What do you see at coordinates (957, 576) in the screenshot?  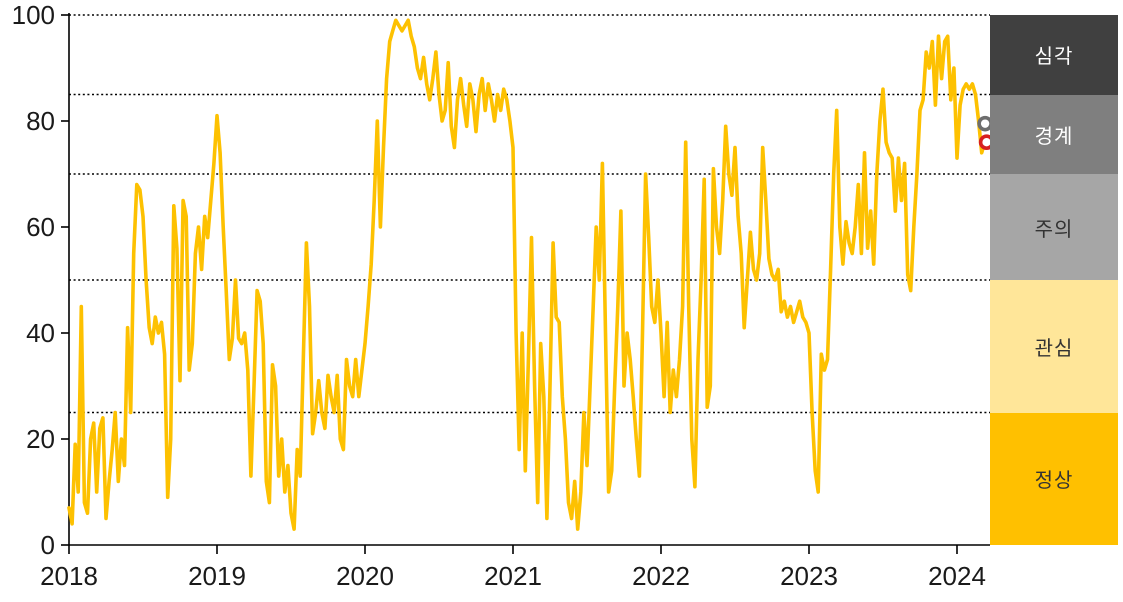 I see `x-tick-label: 2024` at bounding box center [957, 576].